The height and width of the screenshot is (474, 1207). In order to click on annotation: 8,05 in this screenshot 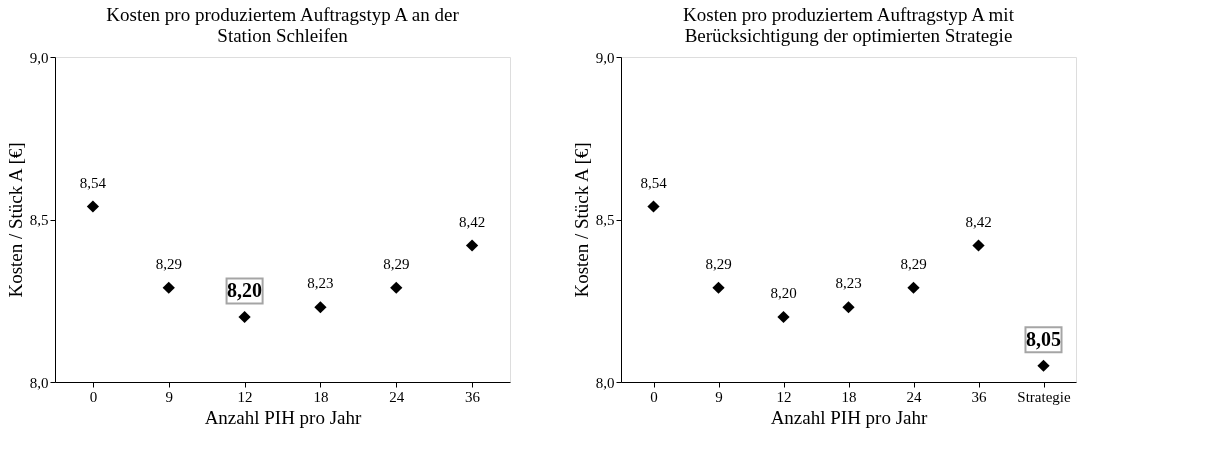, I will do `click(1043, 338)`.